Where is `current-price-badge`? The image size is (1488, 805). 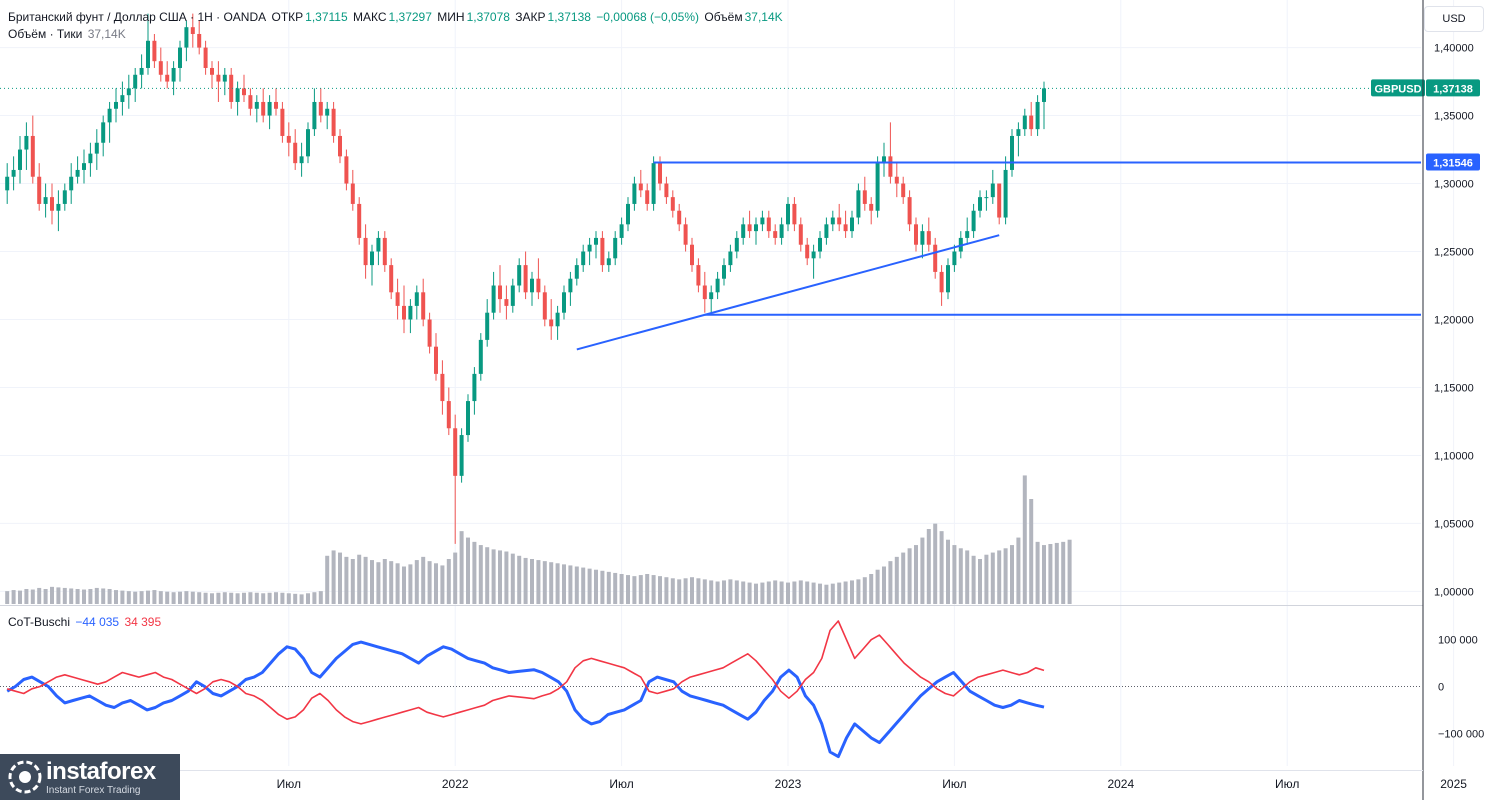 current-price-badge is located at coordinates (1453, 88).